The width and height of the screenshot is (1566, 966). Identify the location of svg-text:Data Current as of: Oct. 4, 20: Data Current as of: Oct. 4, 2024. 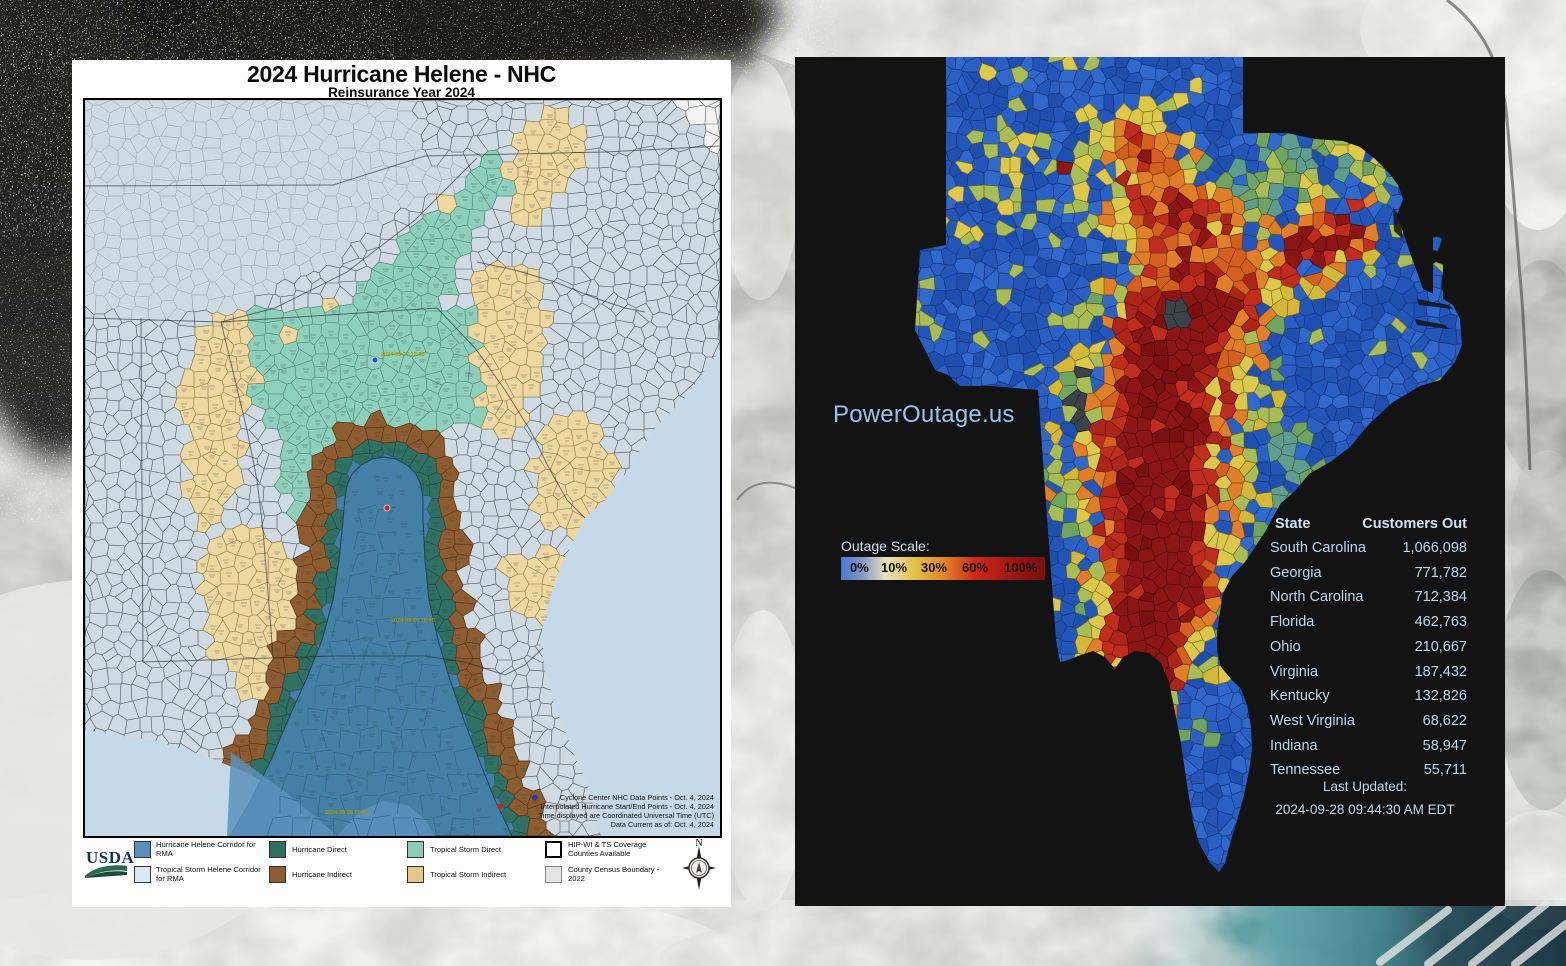
(662, 824).